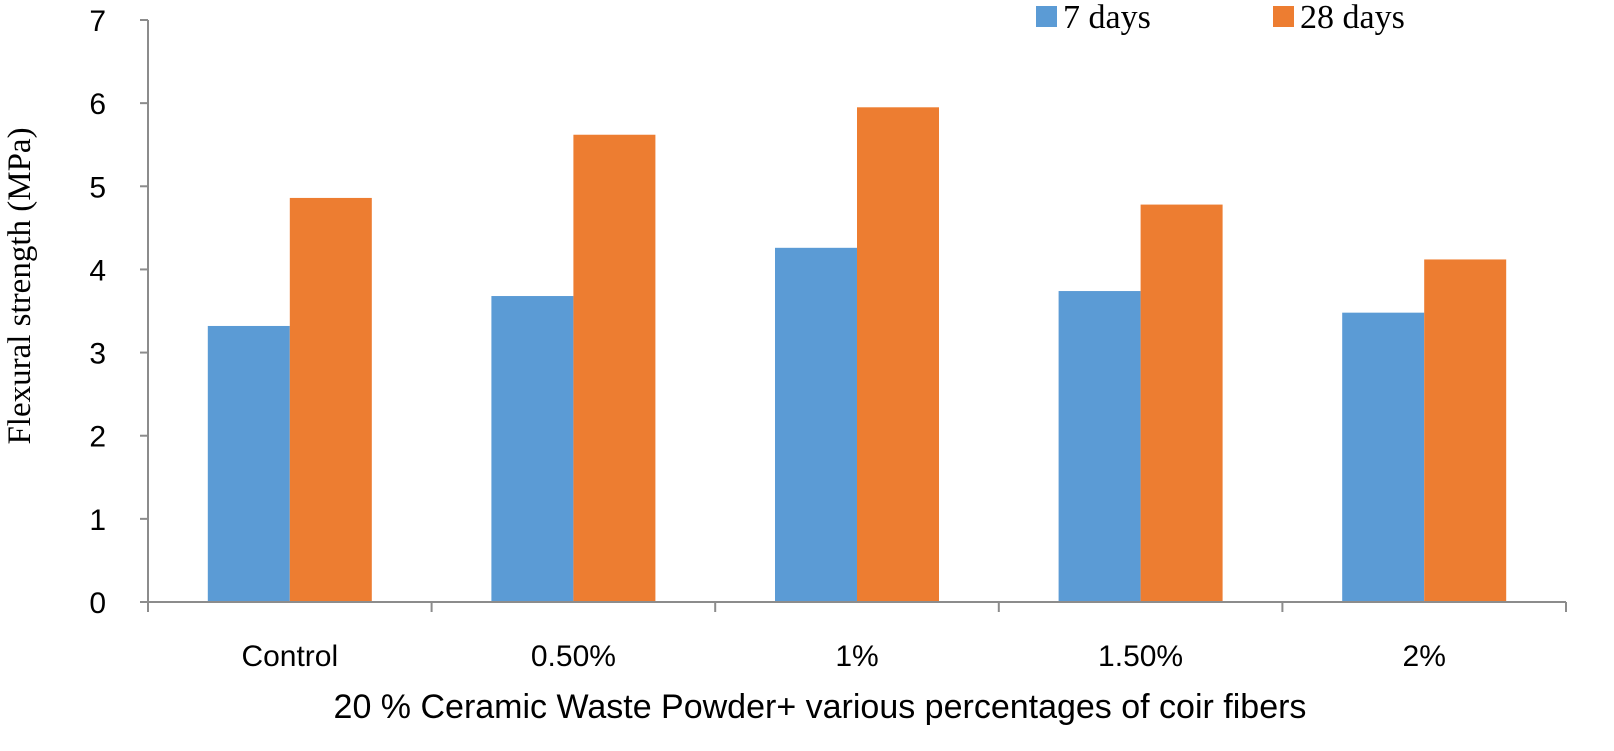 This screenshot has height=751, width=1614. What do you see at coordinates (97, 21) in the screenshot?
I see `y-tick-label: 7` at bounding box center [97, 21].